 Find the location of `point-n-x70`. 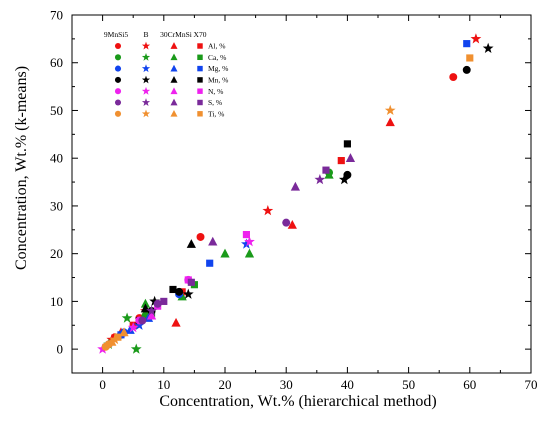

point-n-x70 is located at coordinates (246, 235).